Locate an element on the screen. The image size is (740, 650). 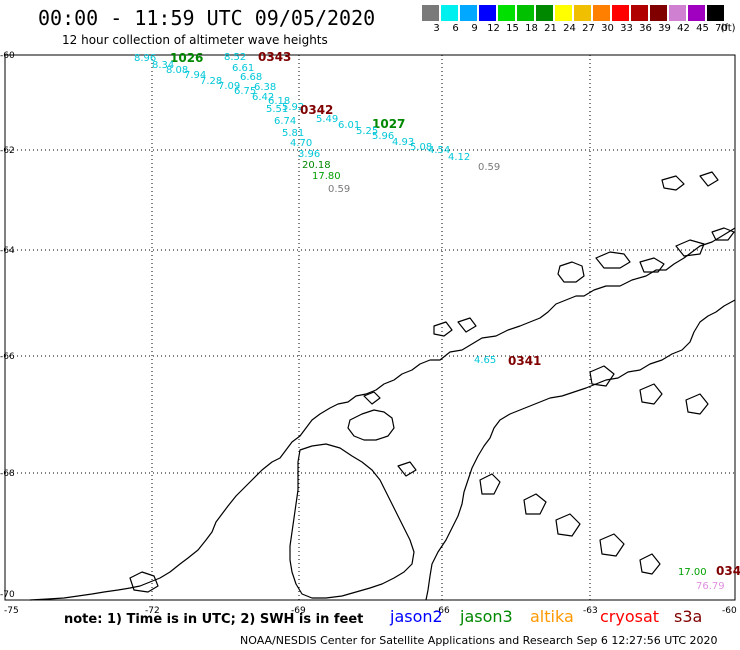
wave-height-label: 5.96 is located at coordinates (383, 136).